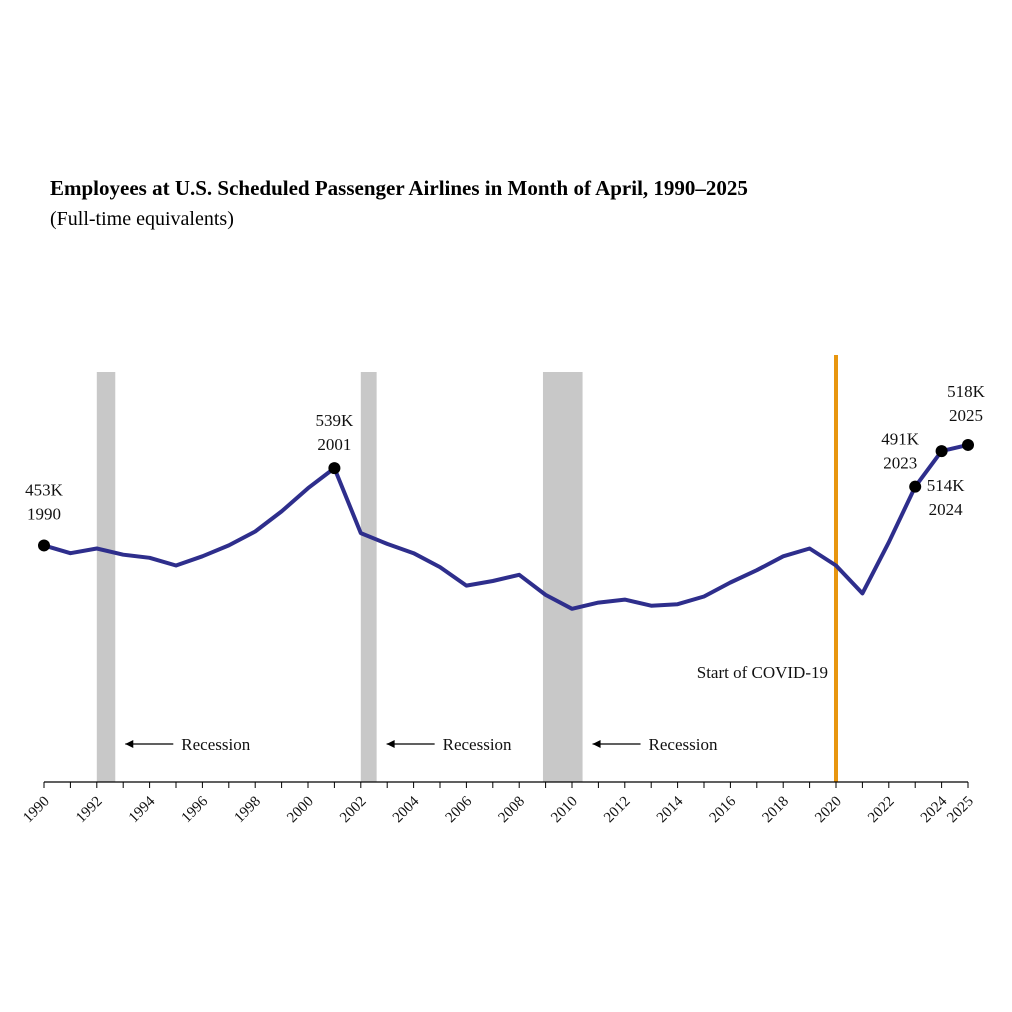  I want to click on x-tick-label: 2016, so click(723, 809).